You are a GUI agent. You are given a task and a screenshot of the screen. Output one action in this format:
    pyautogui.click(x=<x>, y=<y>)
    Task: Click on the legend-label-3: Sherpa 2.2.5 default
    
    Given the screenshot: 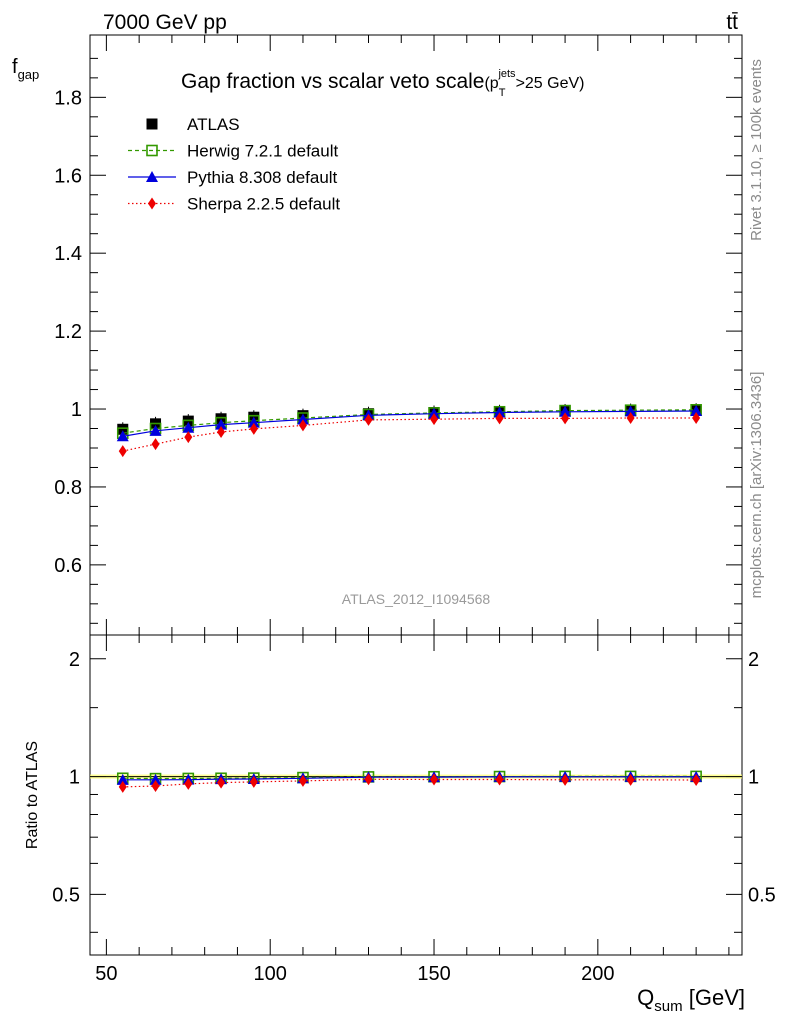 What is the action you would take?
    pyautogui.click(x=263, y=204)
    